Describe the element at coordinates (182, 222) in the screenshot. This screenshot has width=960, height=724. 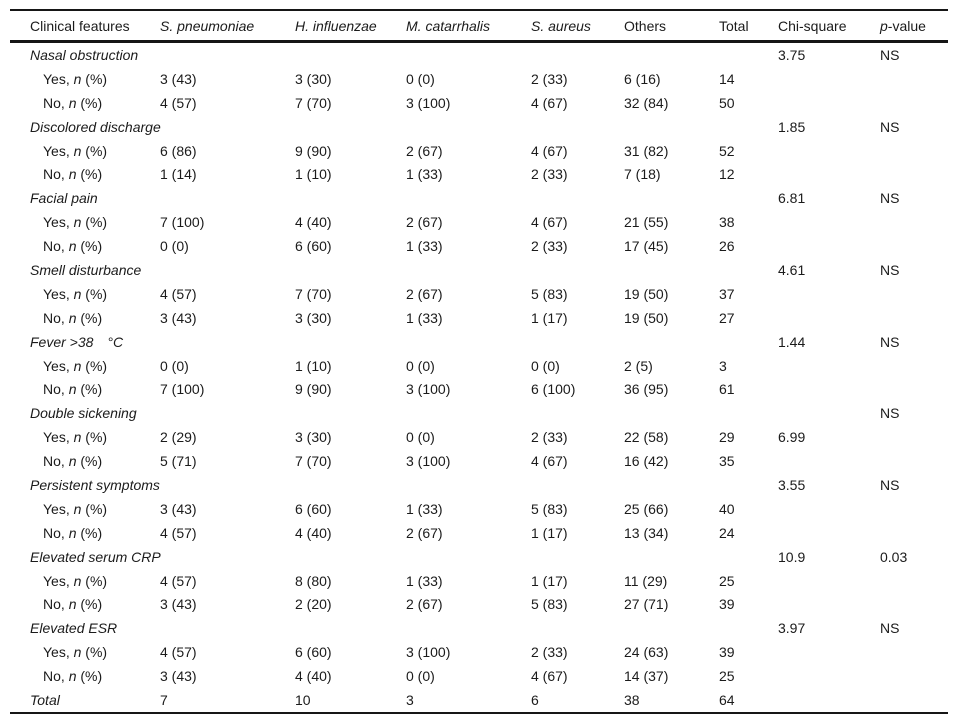
I see `value-cell: 7 (100)` at that location.